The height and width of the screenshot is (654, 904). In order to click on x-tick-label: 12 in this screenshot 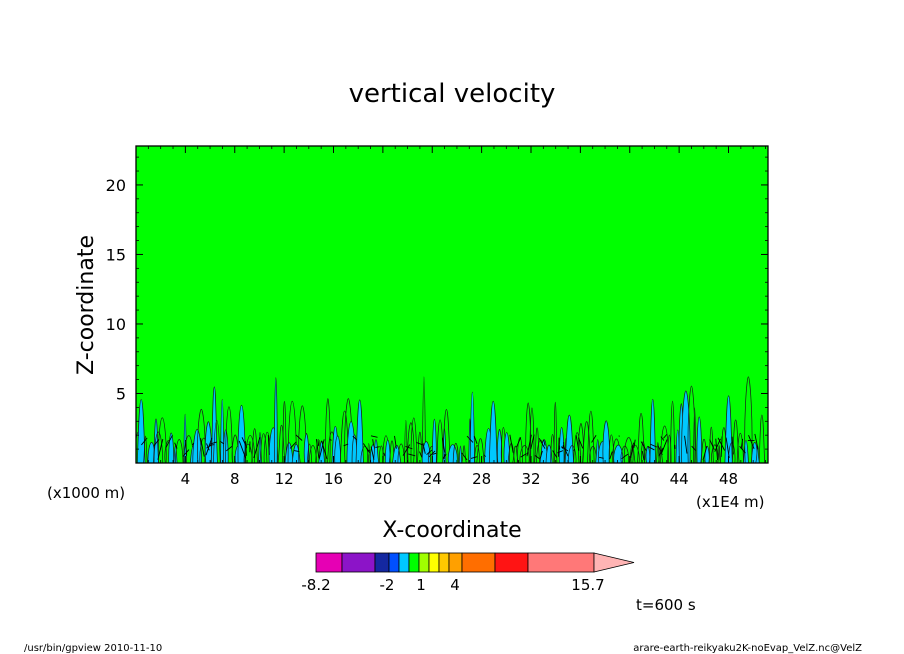, I will do `click(284, 479)`.